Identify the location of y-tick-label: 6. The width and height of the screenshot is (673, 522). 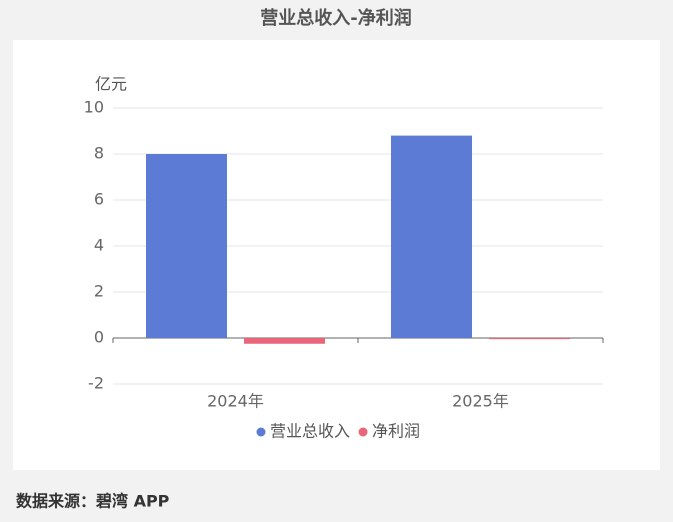
(99, 199).